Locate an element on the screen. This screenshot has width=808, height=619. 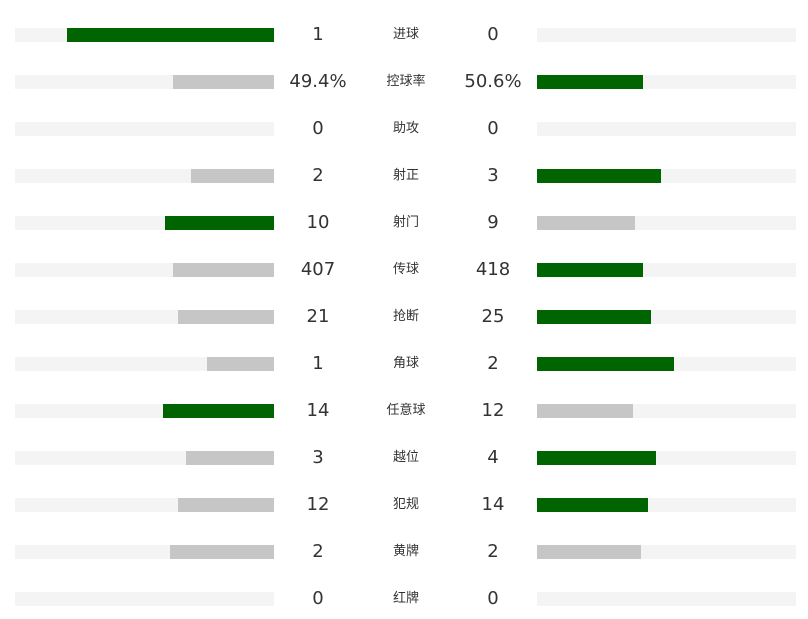
stat-row-shots-on-target: 2 射正 3 is located at coordinates (404, 172).